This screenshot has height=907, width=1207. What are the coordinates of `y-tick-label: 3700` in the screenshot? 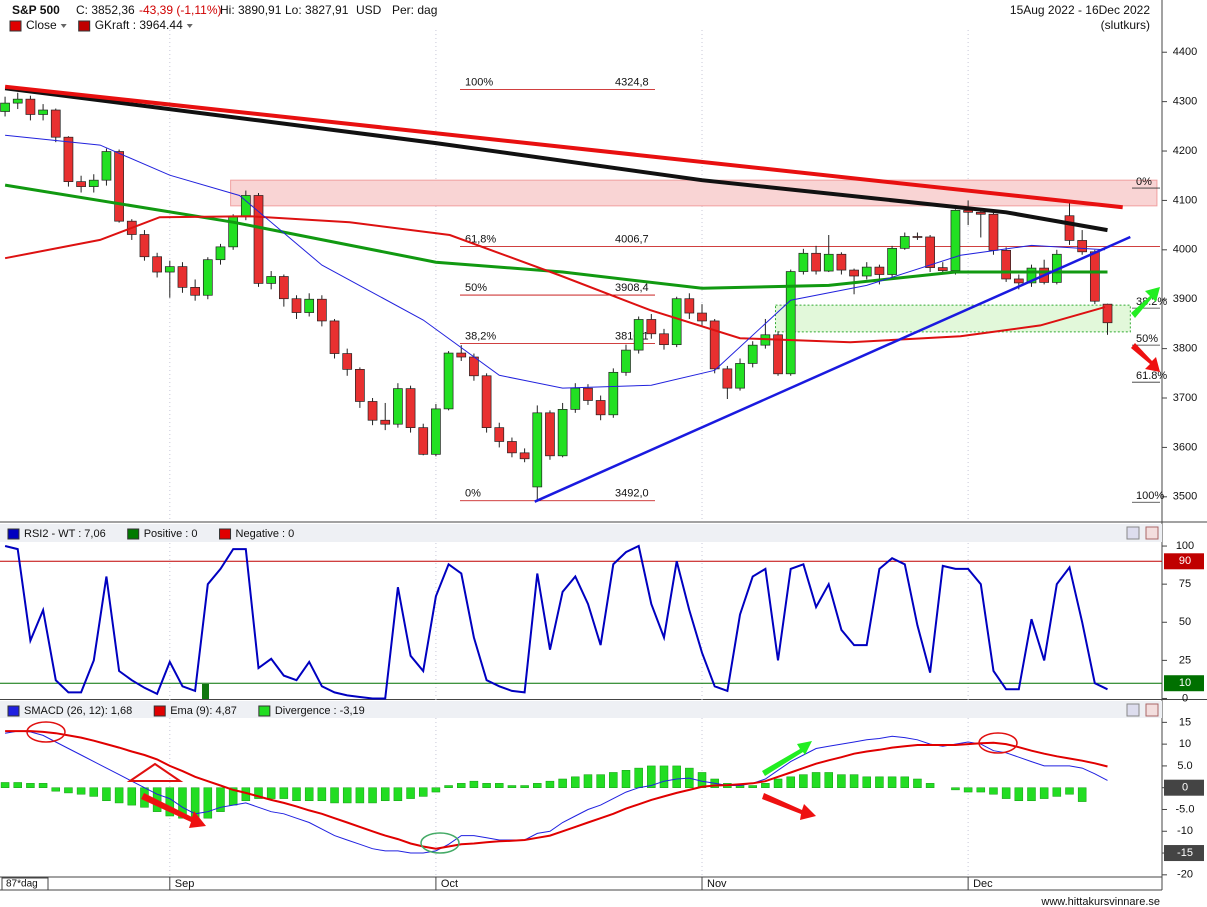 It's located at (1185, 398).